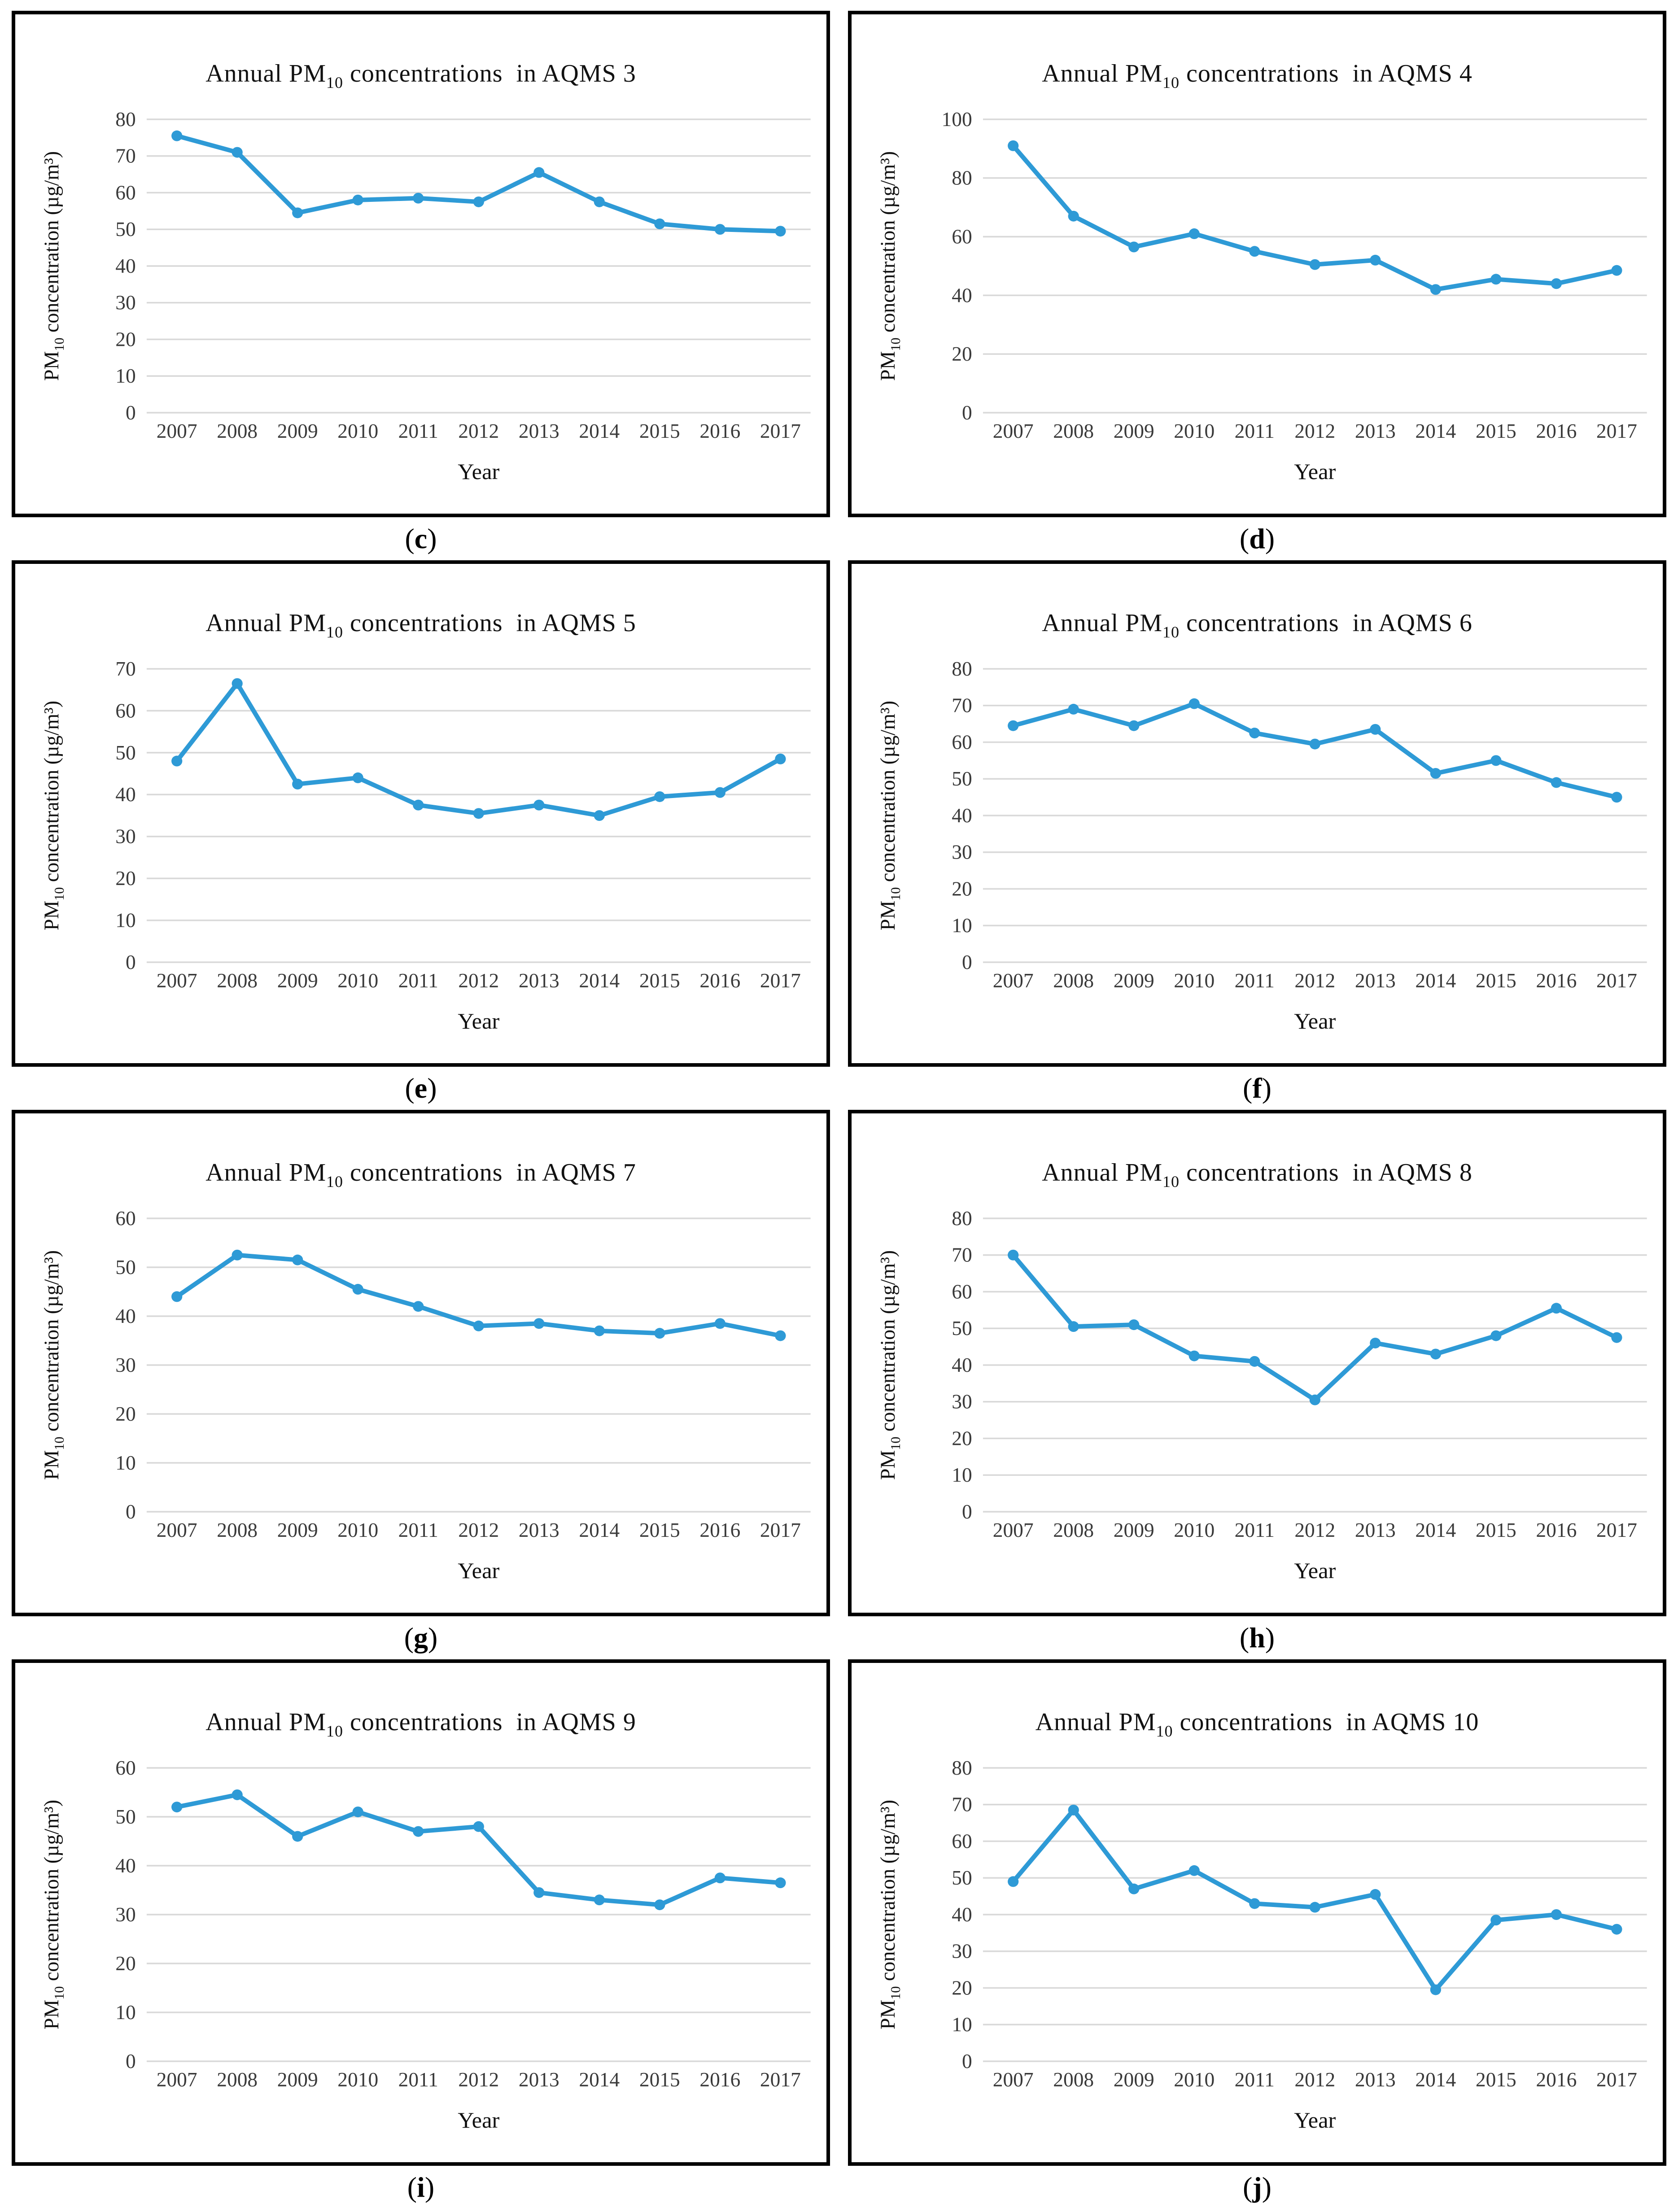 This screenshot has height=2212, width=1678. What do you see at coordinates (1171, 1182) in the screenshot?
I see `chart-title-subscript: 10` at bounding box center [1171, 1182].